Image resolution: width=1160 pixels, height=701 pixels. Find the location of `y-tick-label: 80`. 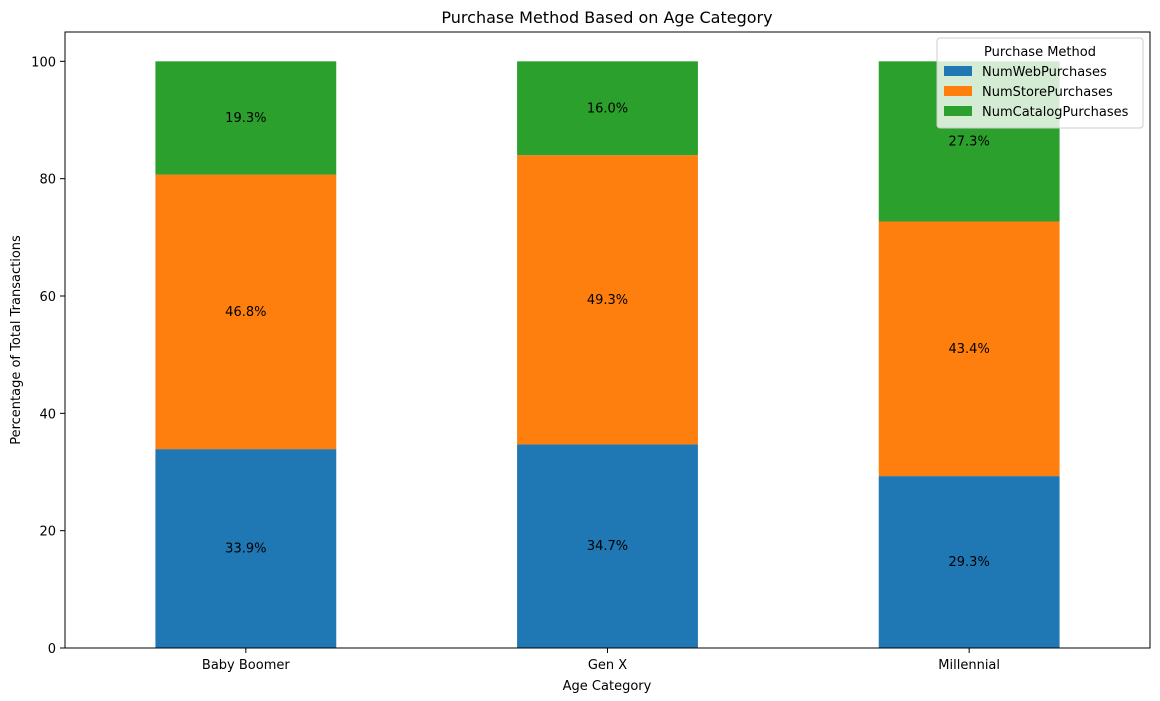

y-tick-label: 80 is located at coordinates (47, 180).